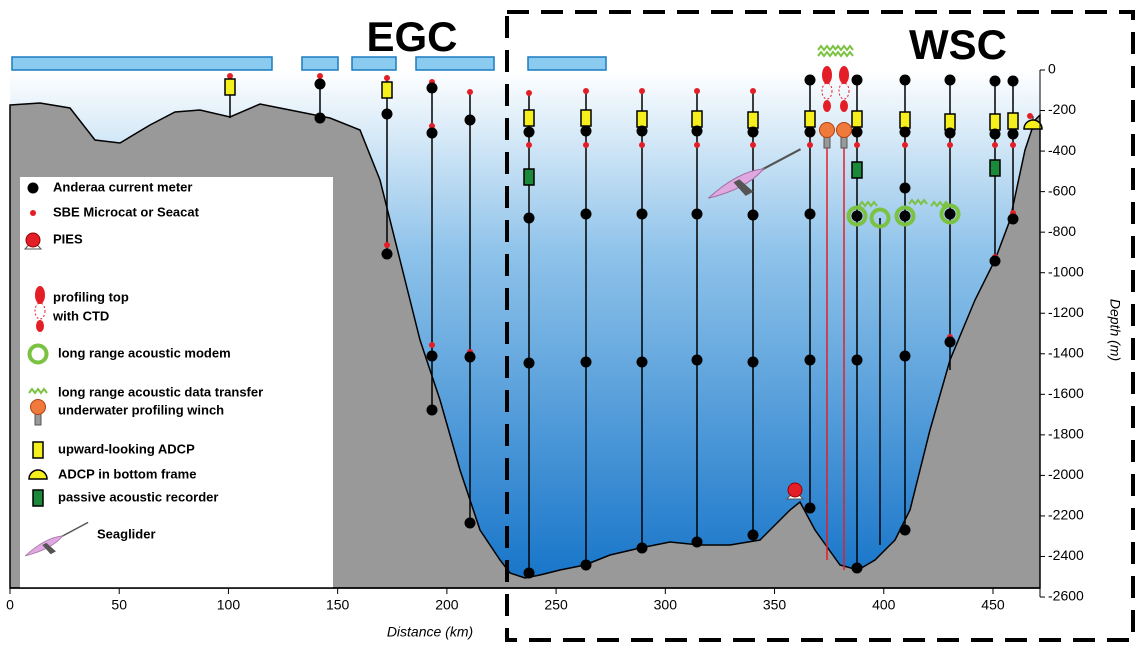 This screenshot has height=647, width=1138. Describe the element at coordinates (884, 605) in the screenshot. I see `x-tick-label: 400` at that location.